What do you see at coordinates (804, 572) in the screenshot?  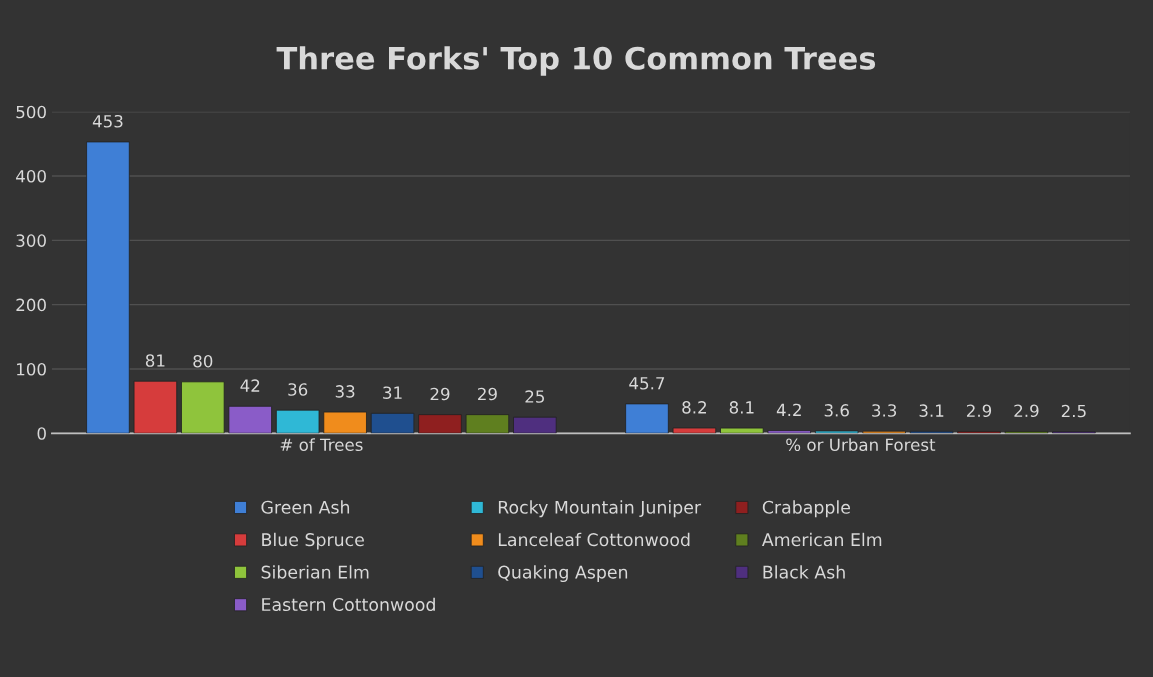 I see `legend-label: Black Ash` at bounding box center [804, 572].